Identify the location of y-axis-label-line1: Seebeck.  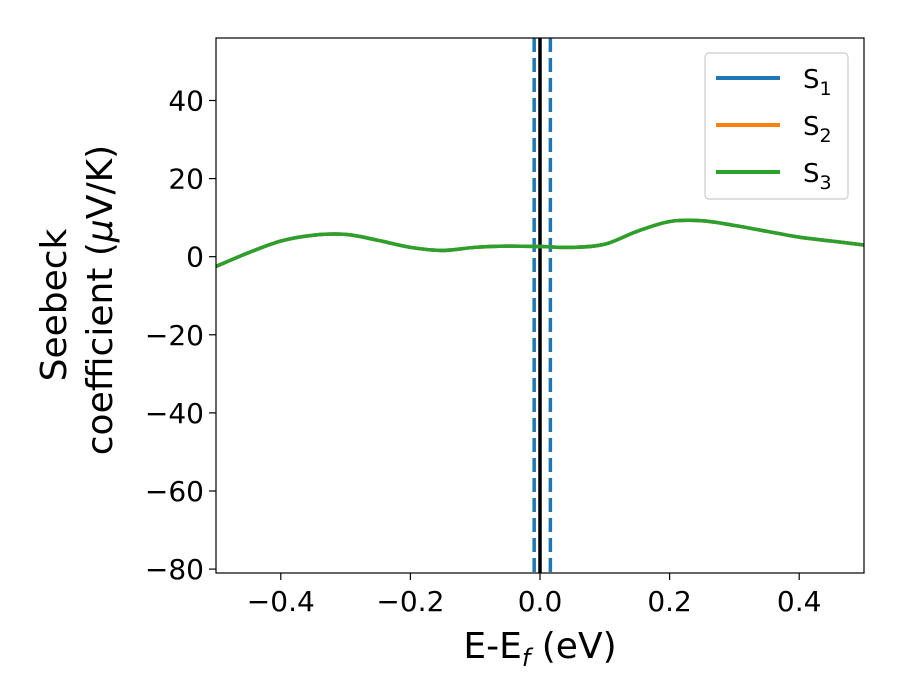
(54, 304).